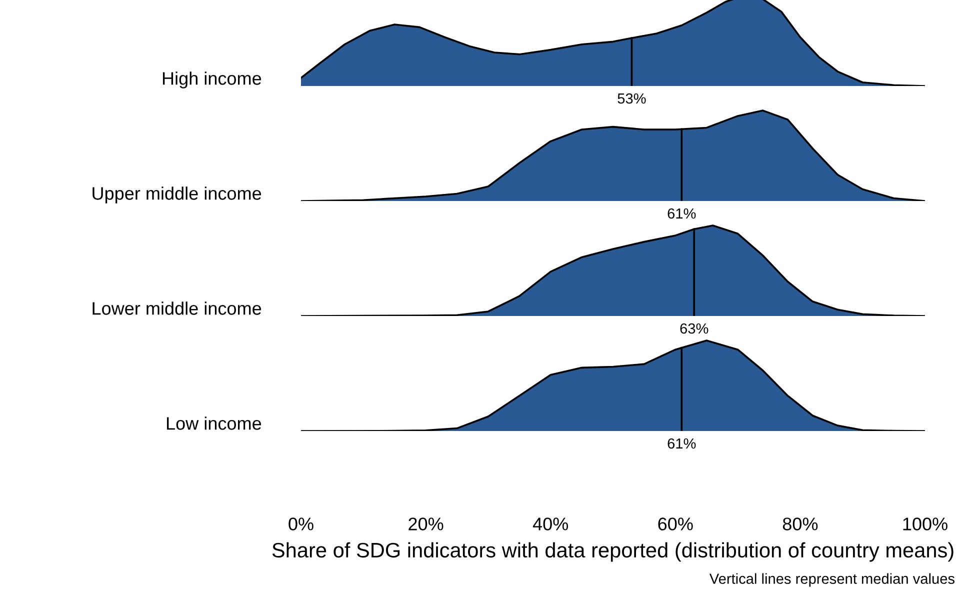  What do you see at coordinates (613, 552) in the screenshot?
I see `x-axis-title: Share of SDG indicators with data reported (distribution of country means)` at bounding box center [613, 552].